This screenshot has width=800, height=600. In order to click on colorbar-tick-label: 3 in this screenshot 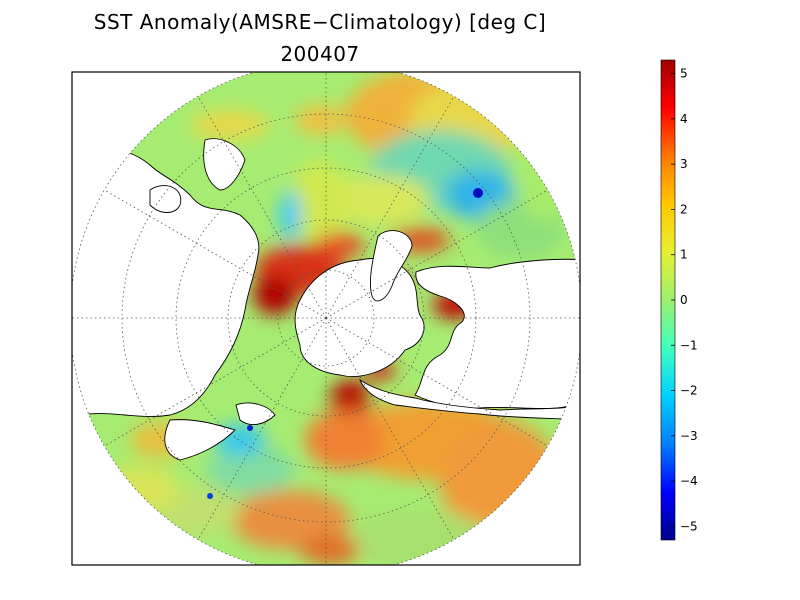, I will do `click(684, 164)`.